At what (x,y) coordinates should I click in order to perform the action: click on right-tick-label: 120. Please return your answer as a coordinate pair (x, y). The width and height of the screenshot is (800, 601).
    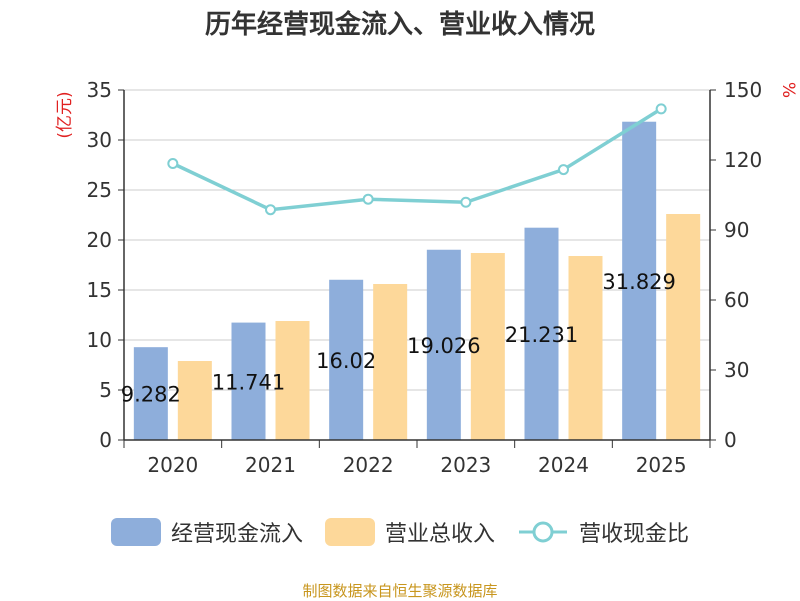
    Looking at the image, I should click on (743, 160).